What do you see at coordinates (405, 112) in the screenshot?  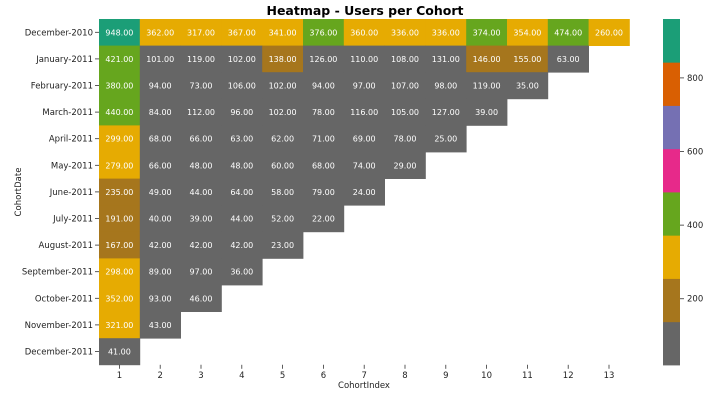 I see `cell-value-label: 105.00` at bounding box center [405, 112].